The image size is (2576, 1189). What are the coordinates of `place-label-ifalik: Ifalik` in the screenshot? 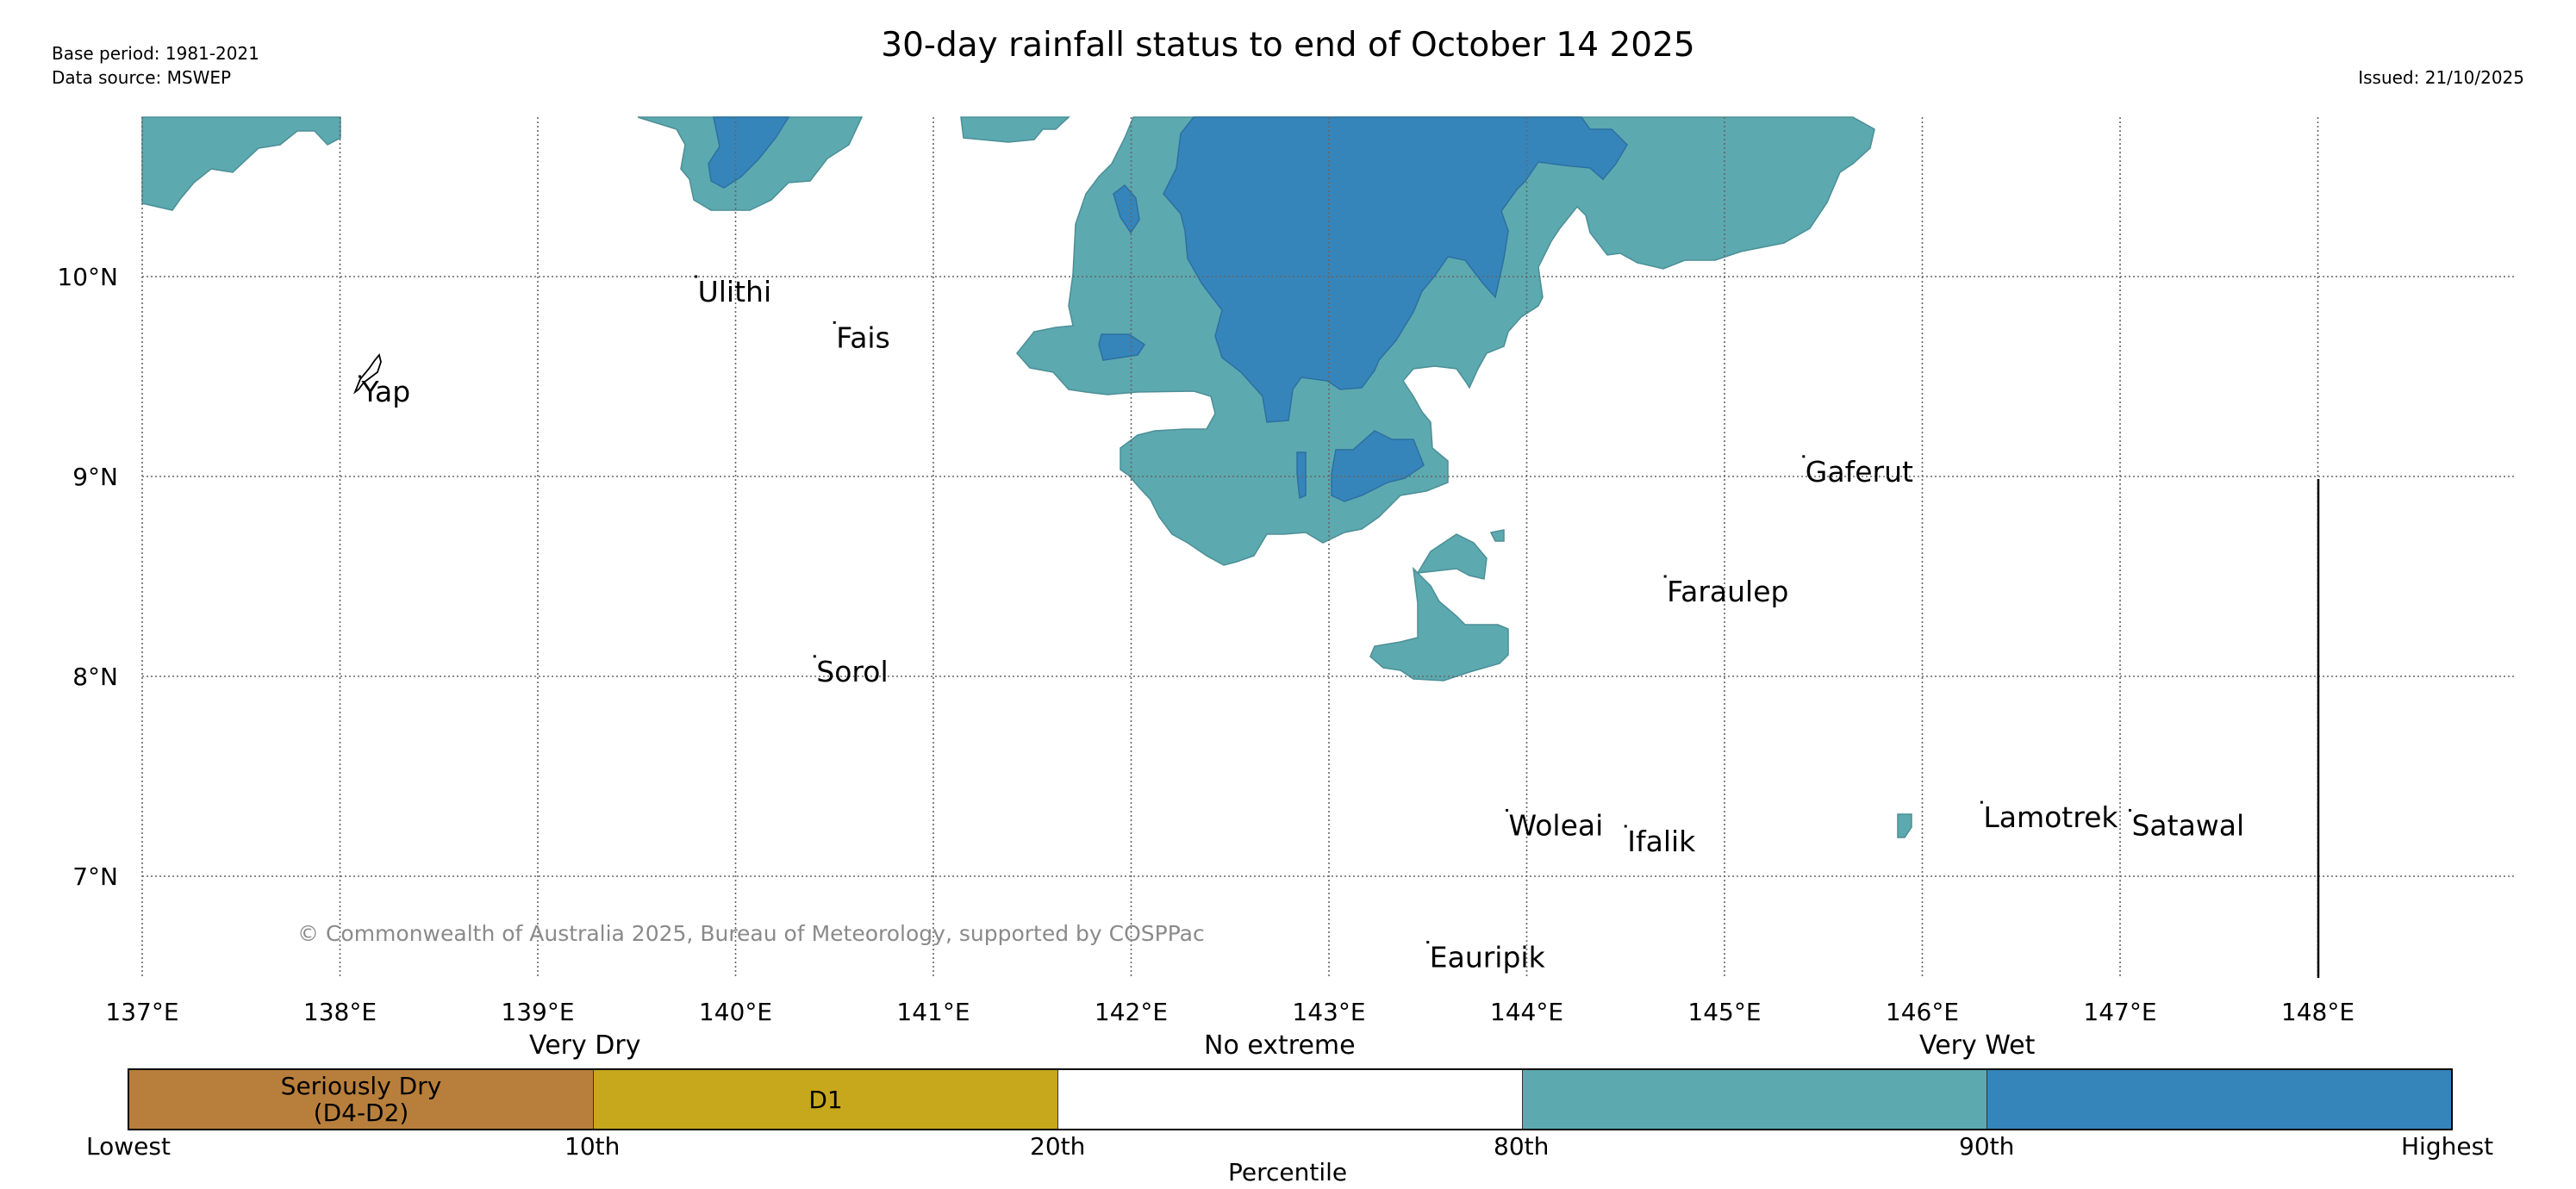 It's located at (1661, 841).